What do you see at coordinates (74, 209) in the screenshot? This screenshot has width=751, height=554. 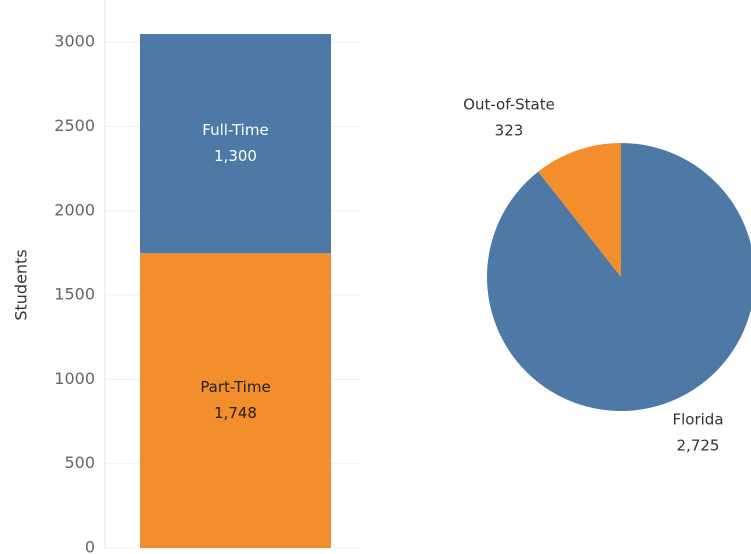 I see `y-tick-label: 2000` at bounding box center [74, 209].